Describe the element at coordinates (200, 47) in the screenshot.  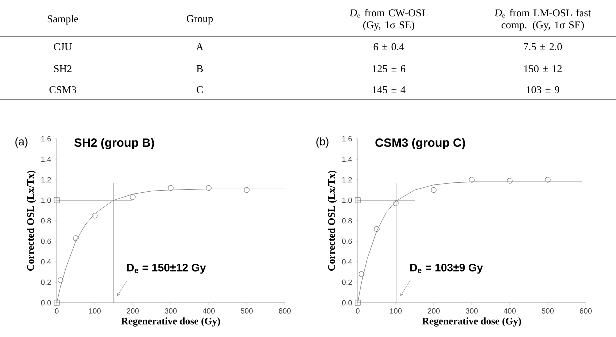
I see `text: A` at that location.